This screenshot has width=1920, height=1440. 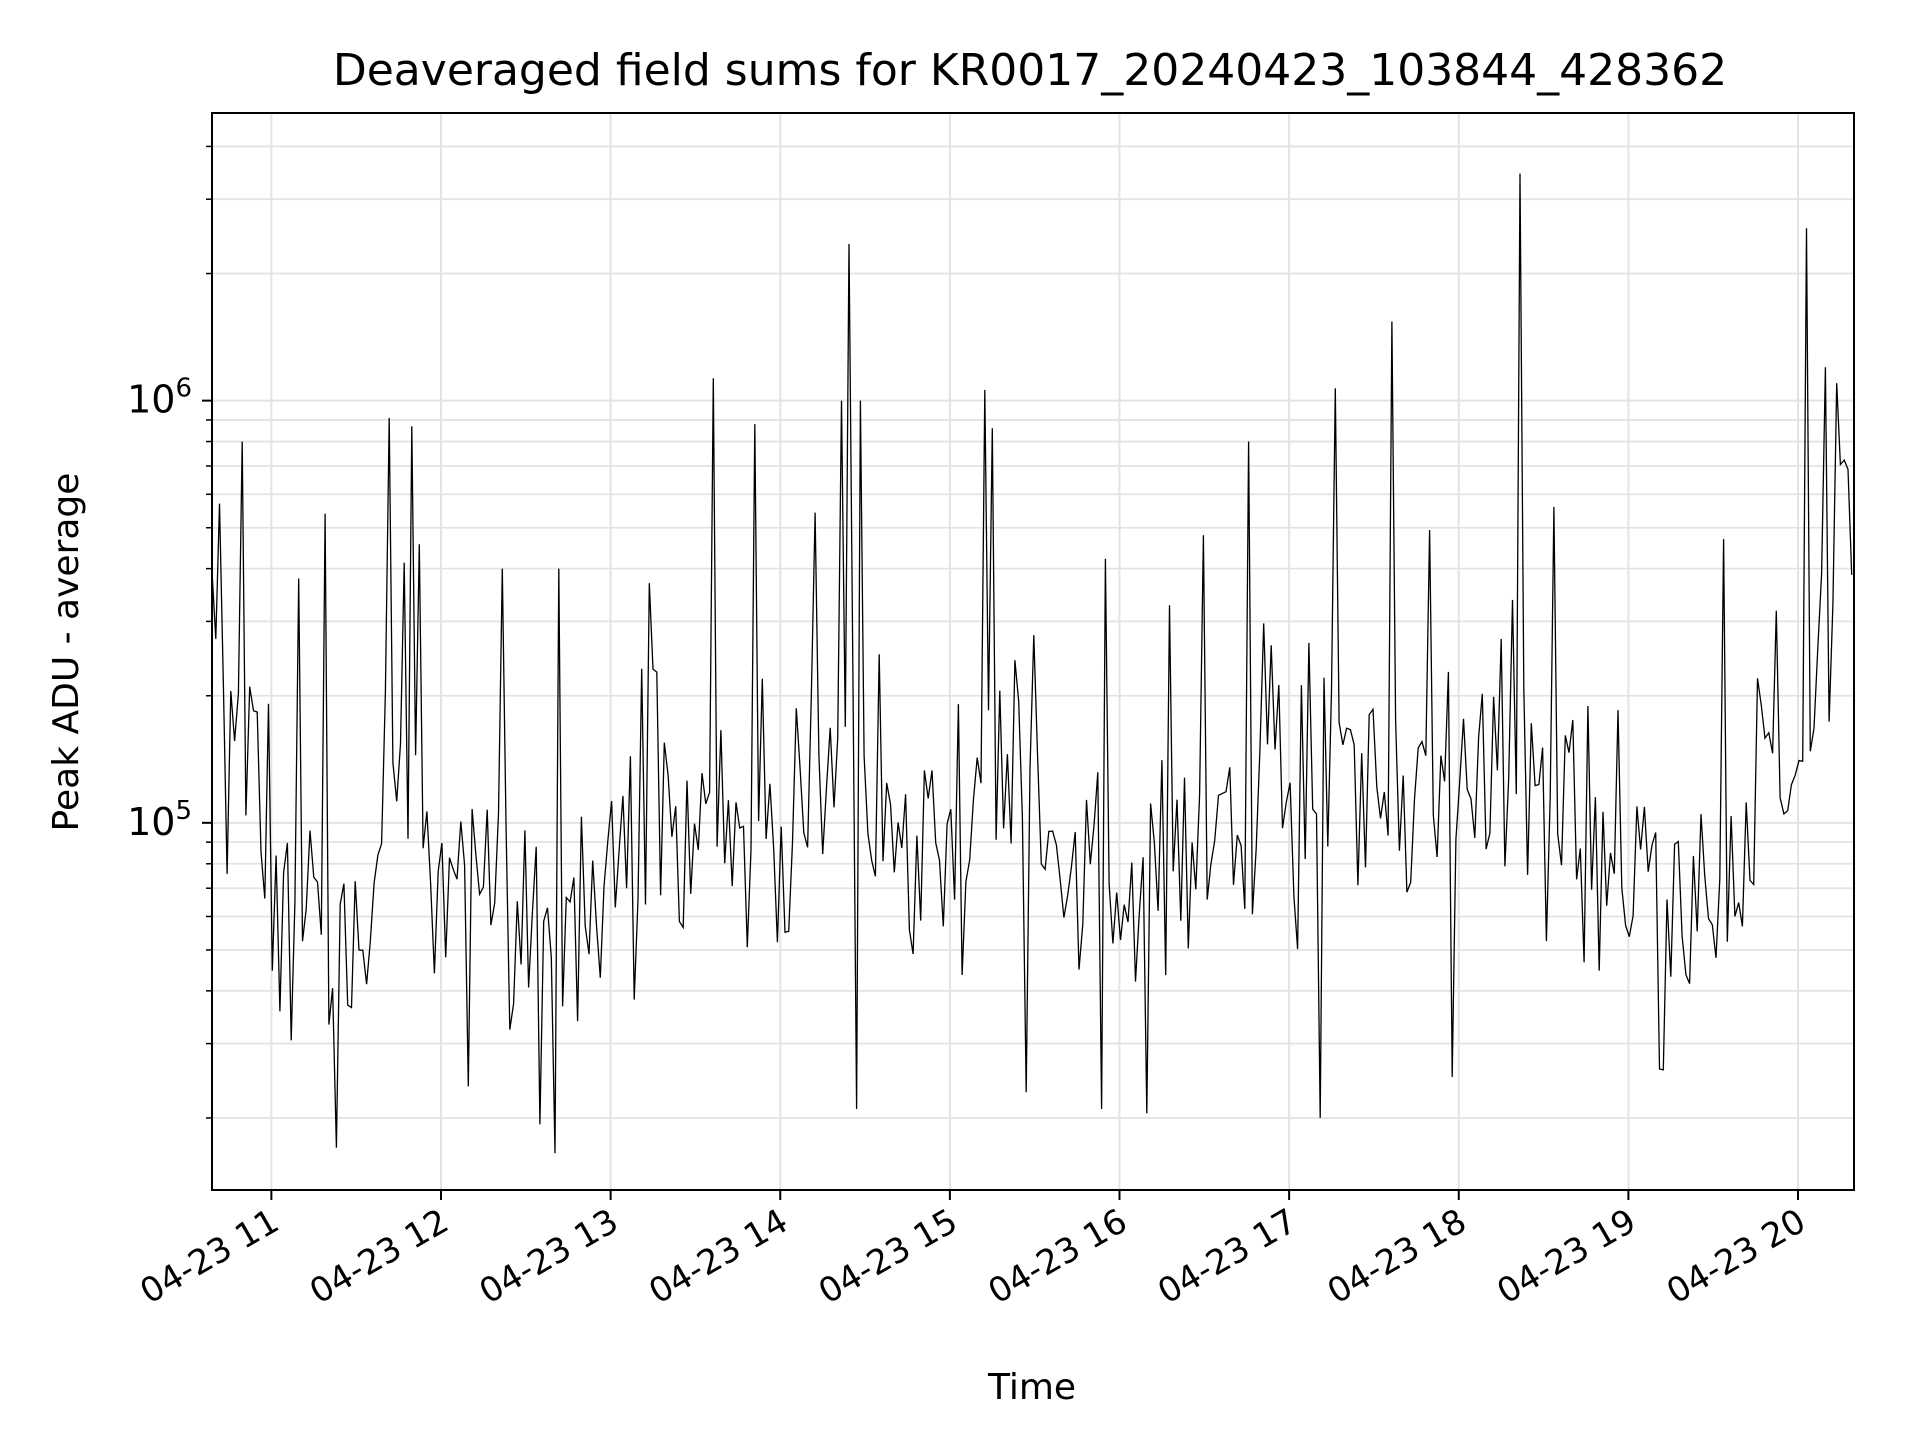 I want to click on y-tick-label: 10⁶, so click(x=159, y=398).